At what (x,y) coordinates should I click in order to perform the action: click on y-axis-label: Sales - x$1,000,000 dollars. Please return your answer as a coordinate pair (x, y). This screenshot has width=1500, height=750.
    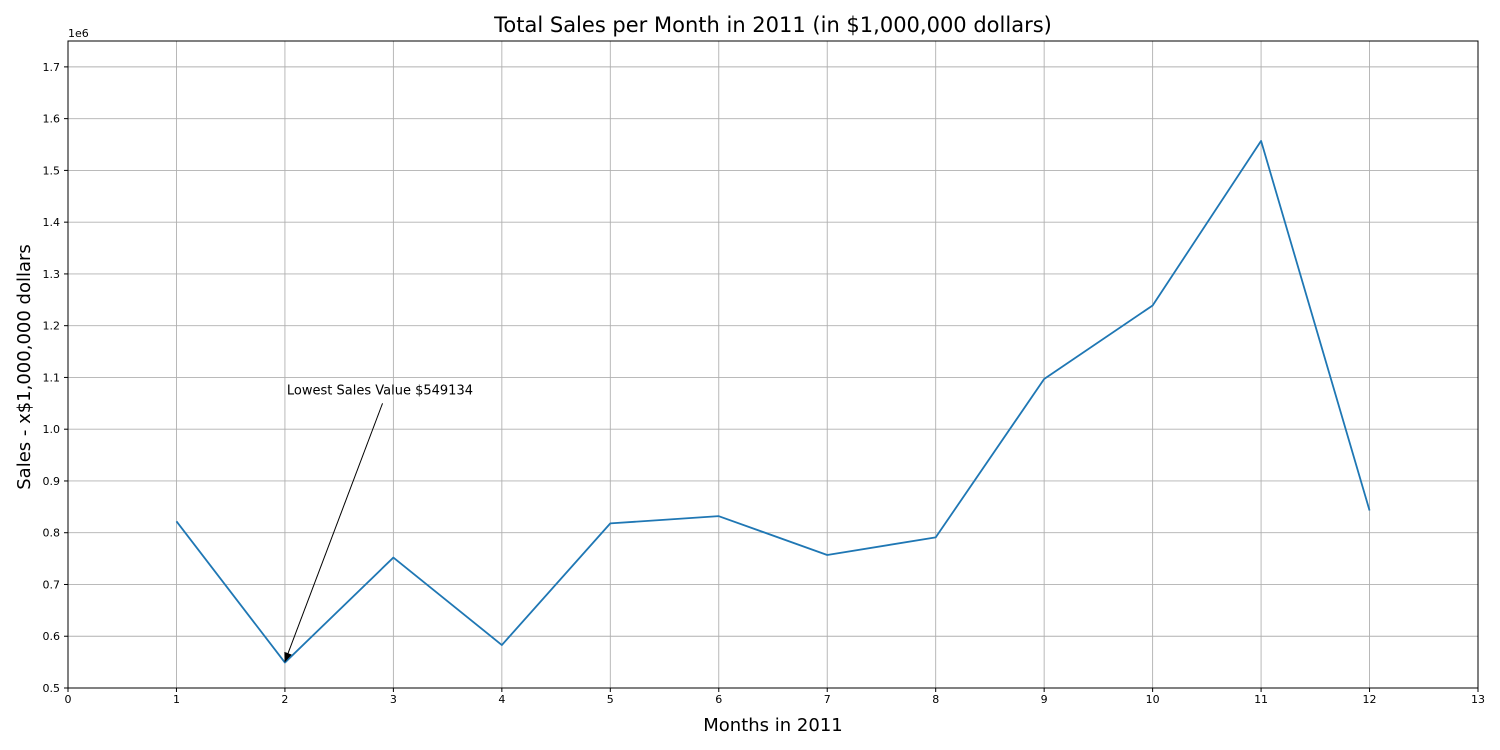
    Looking at the image, I should click on (24, 367).